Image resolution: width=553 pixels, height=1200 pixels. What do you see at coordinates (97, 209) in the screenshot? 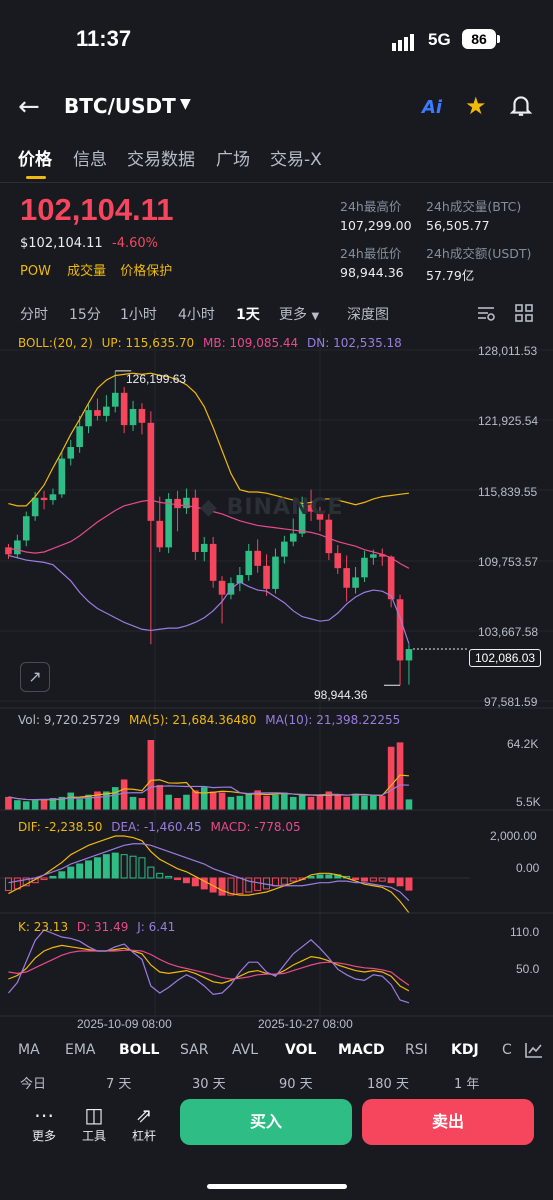
I see `last-price: 102,104.11` at bounding box center [97, 209].